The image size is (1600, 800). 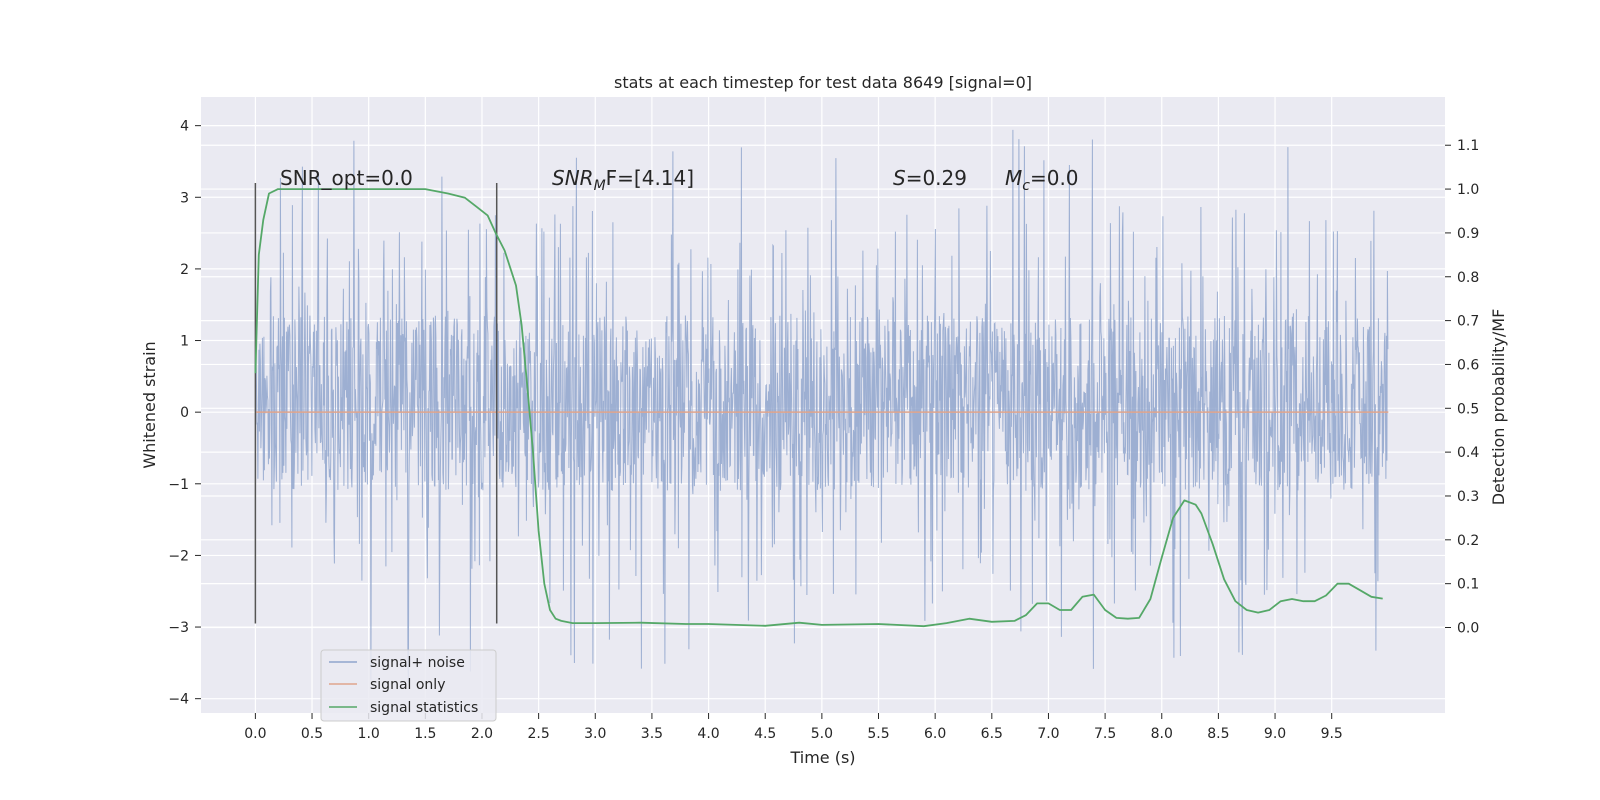 What do you see at coordinates (935, 734) in the screenshot?
I see `x-tick-label-12: 6.0` at bounding box center [935, 734].